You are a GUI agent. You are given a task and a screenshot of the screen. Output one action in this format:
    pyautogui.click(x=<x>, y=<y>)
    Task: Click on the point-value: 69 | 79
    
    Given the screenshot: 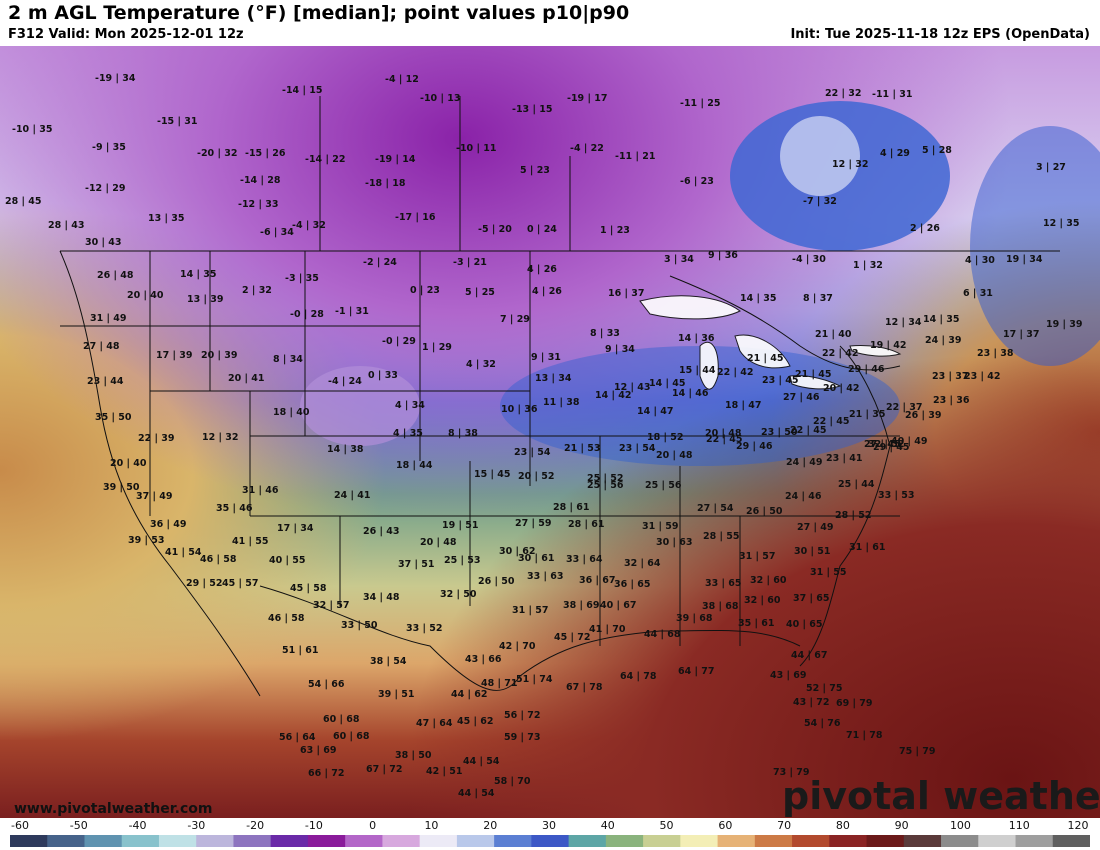 What is the action you would take?
    pyautogui.click(x=854, y=703)
    